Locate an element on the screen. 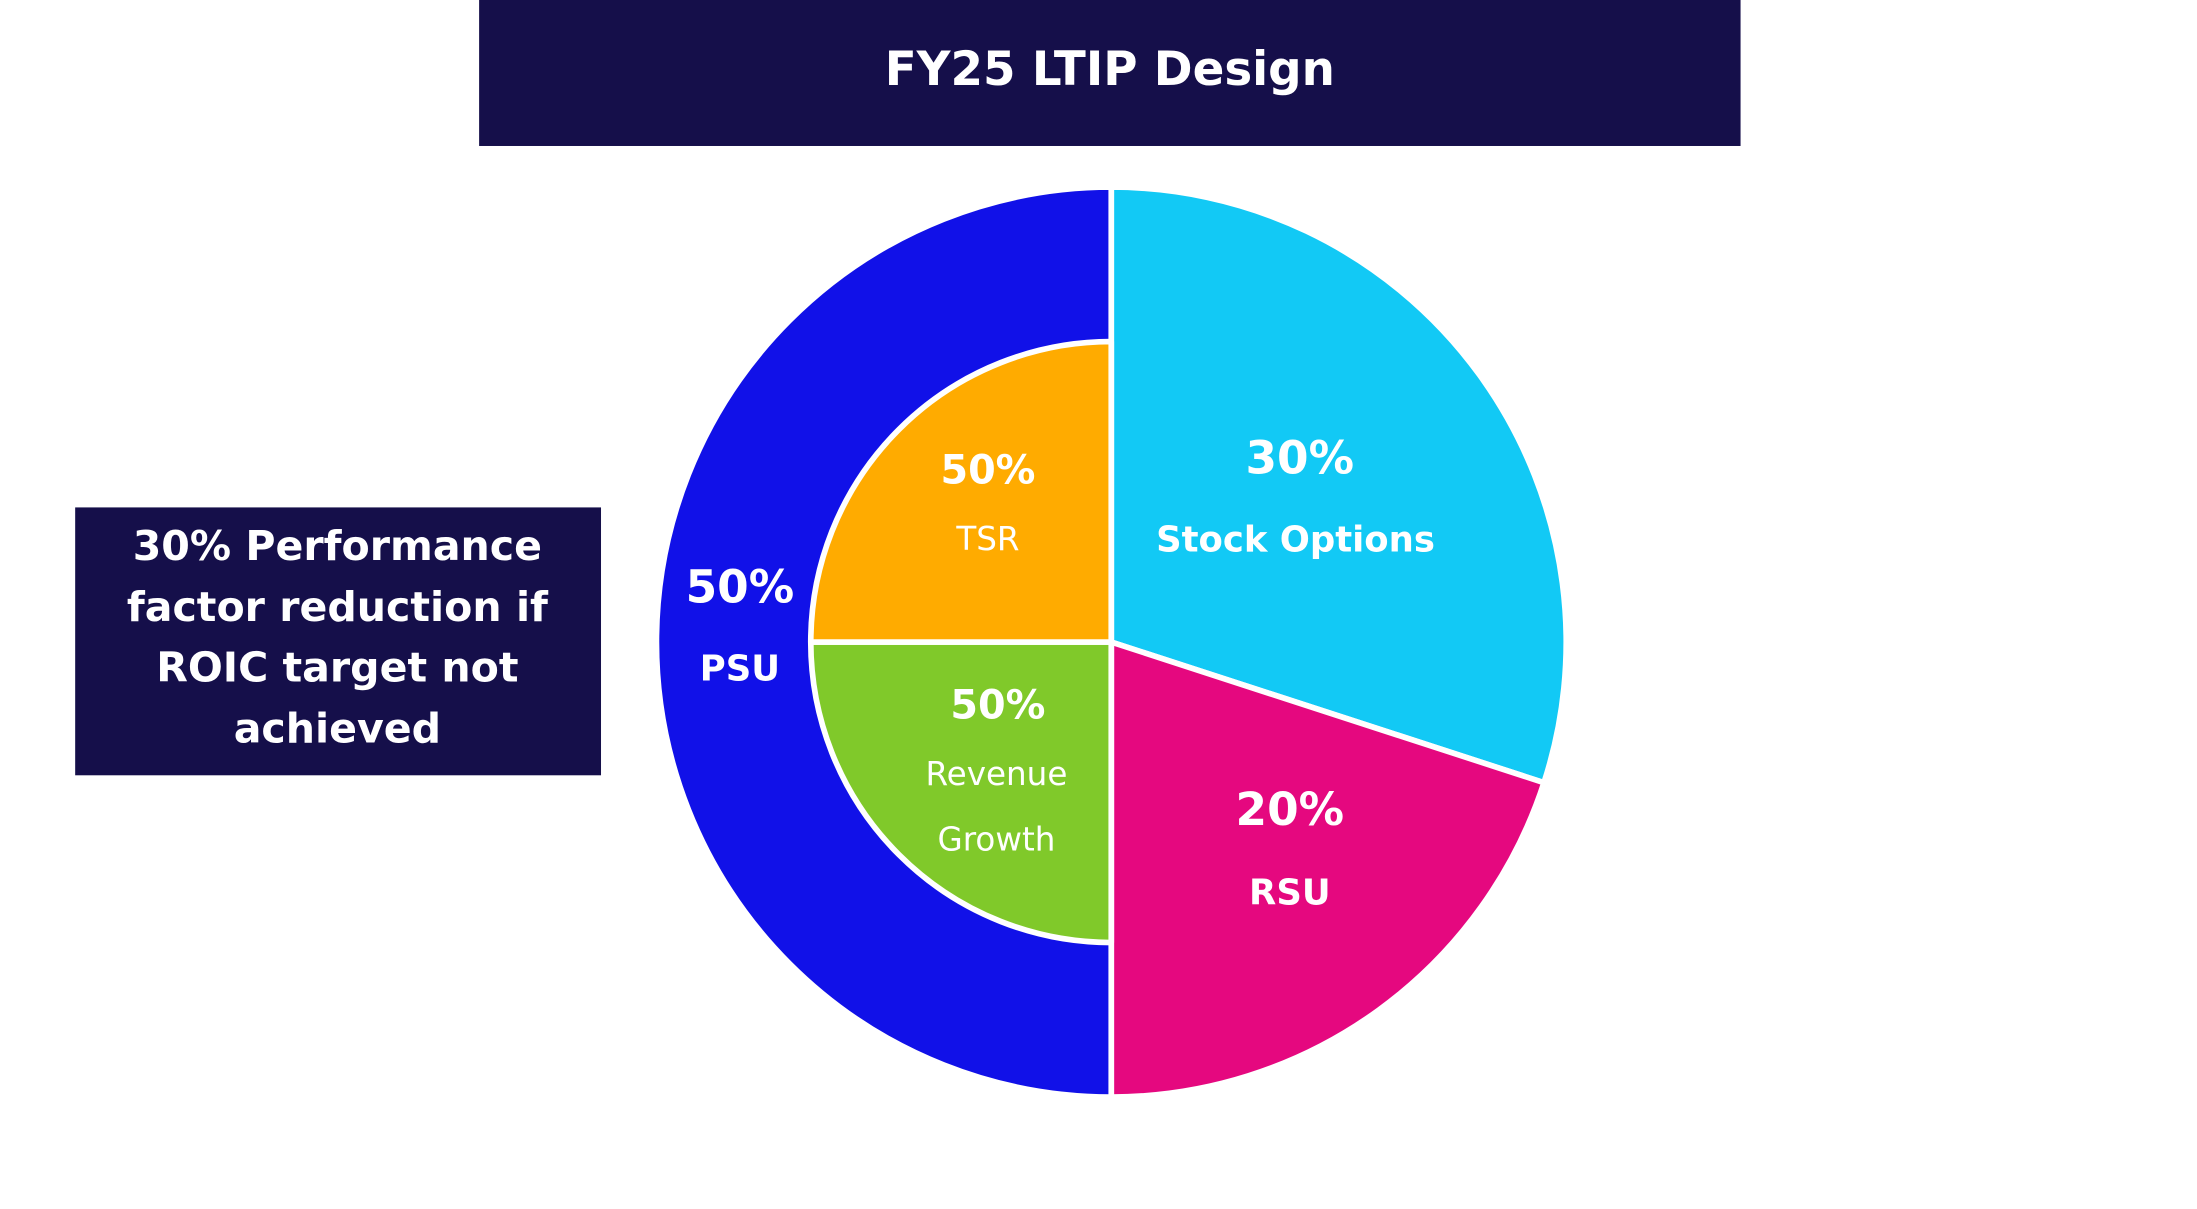 The width and height of the screenshot is (2197, 1209). label-stock-options: Stock Options is located at coordinates (1295, 539).